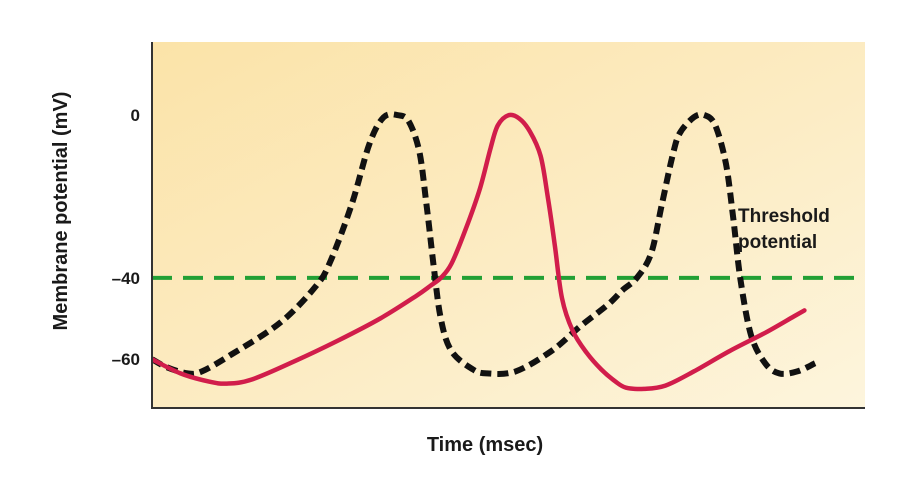 This screenshot has width=906, height=482. Describe the element at coordinates (61, 211) in the screenshot. I see `y-axis-title: Membrane potential (mV)` at that location.